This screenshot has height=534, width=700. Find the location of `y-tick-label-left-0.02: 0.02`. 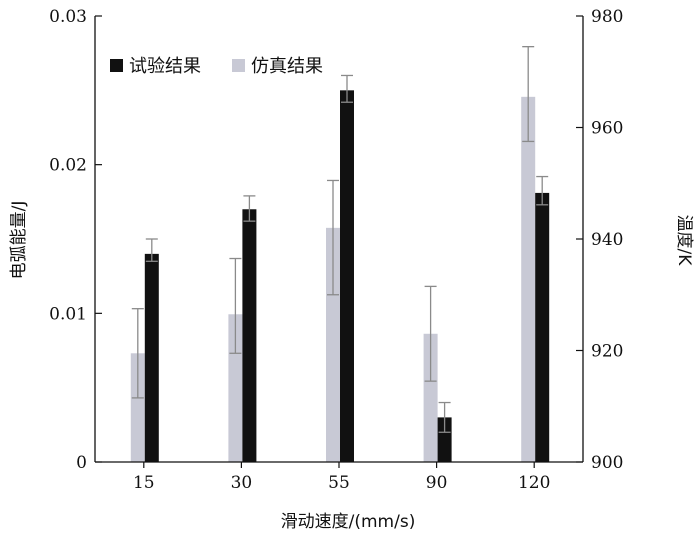

y-tick-label-left-0.02: 0.02 is located at coordinates (68, 166).